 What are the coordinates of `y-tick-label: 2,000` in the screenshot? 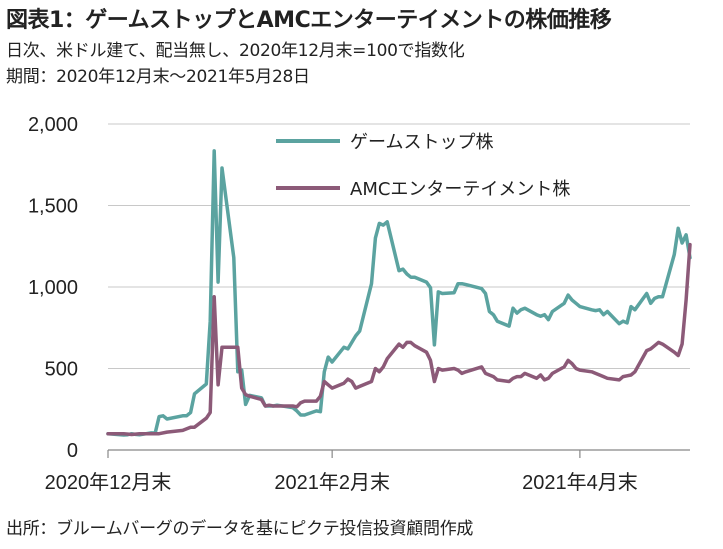 It's located at (53, 125).